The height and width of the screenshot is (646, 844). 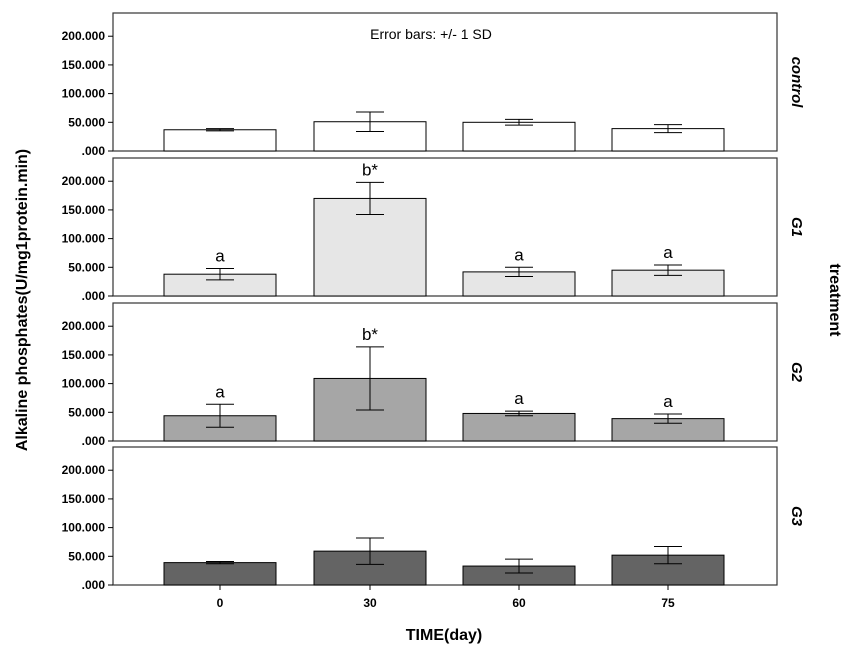 What do you see at coordinates (220, 603) in the screenshot?
I see `x-tick-label: 0` at bounding box center [220, 603].